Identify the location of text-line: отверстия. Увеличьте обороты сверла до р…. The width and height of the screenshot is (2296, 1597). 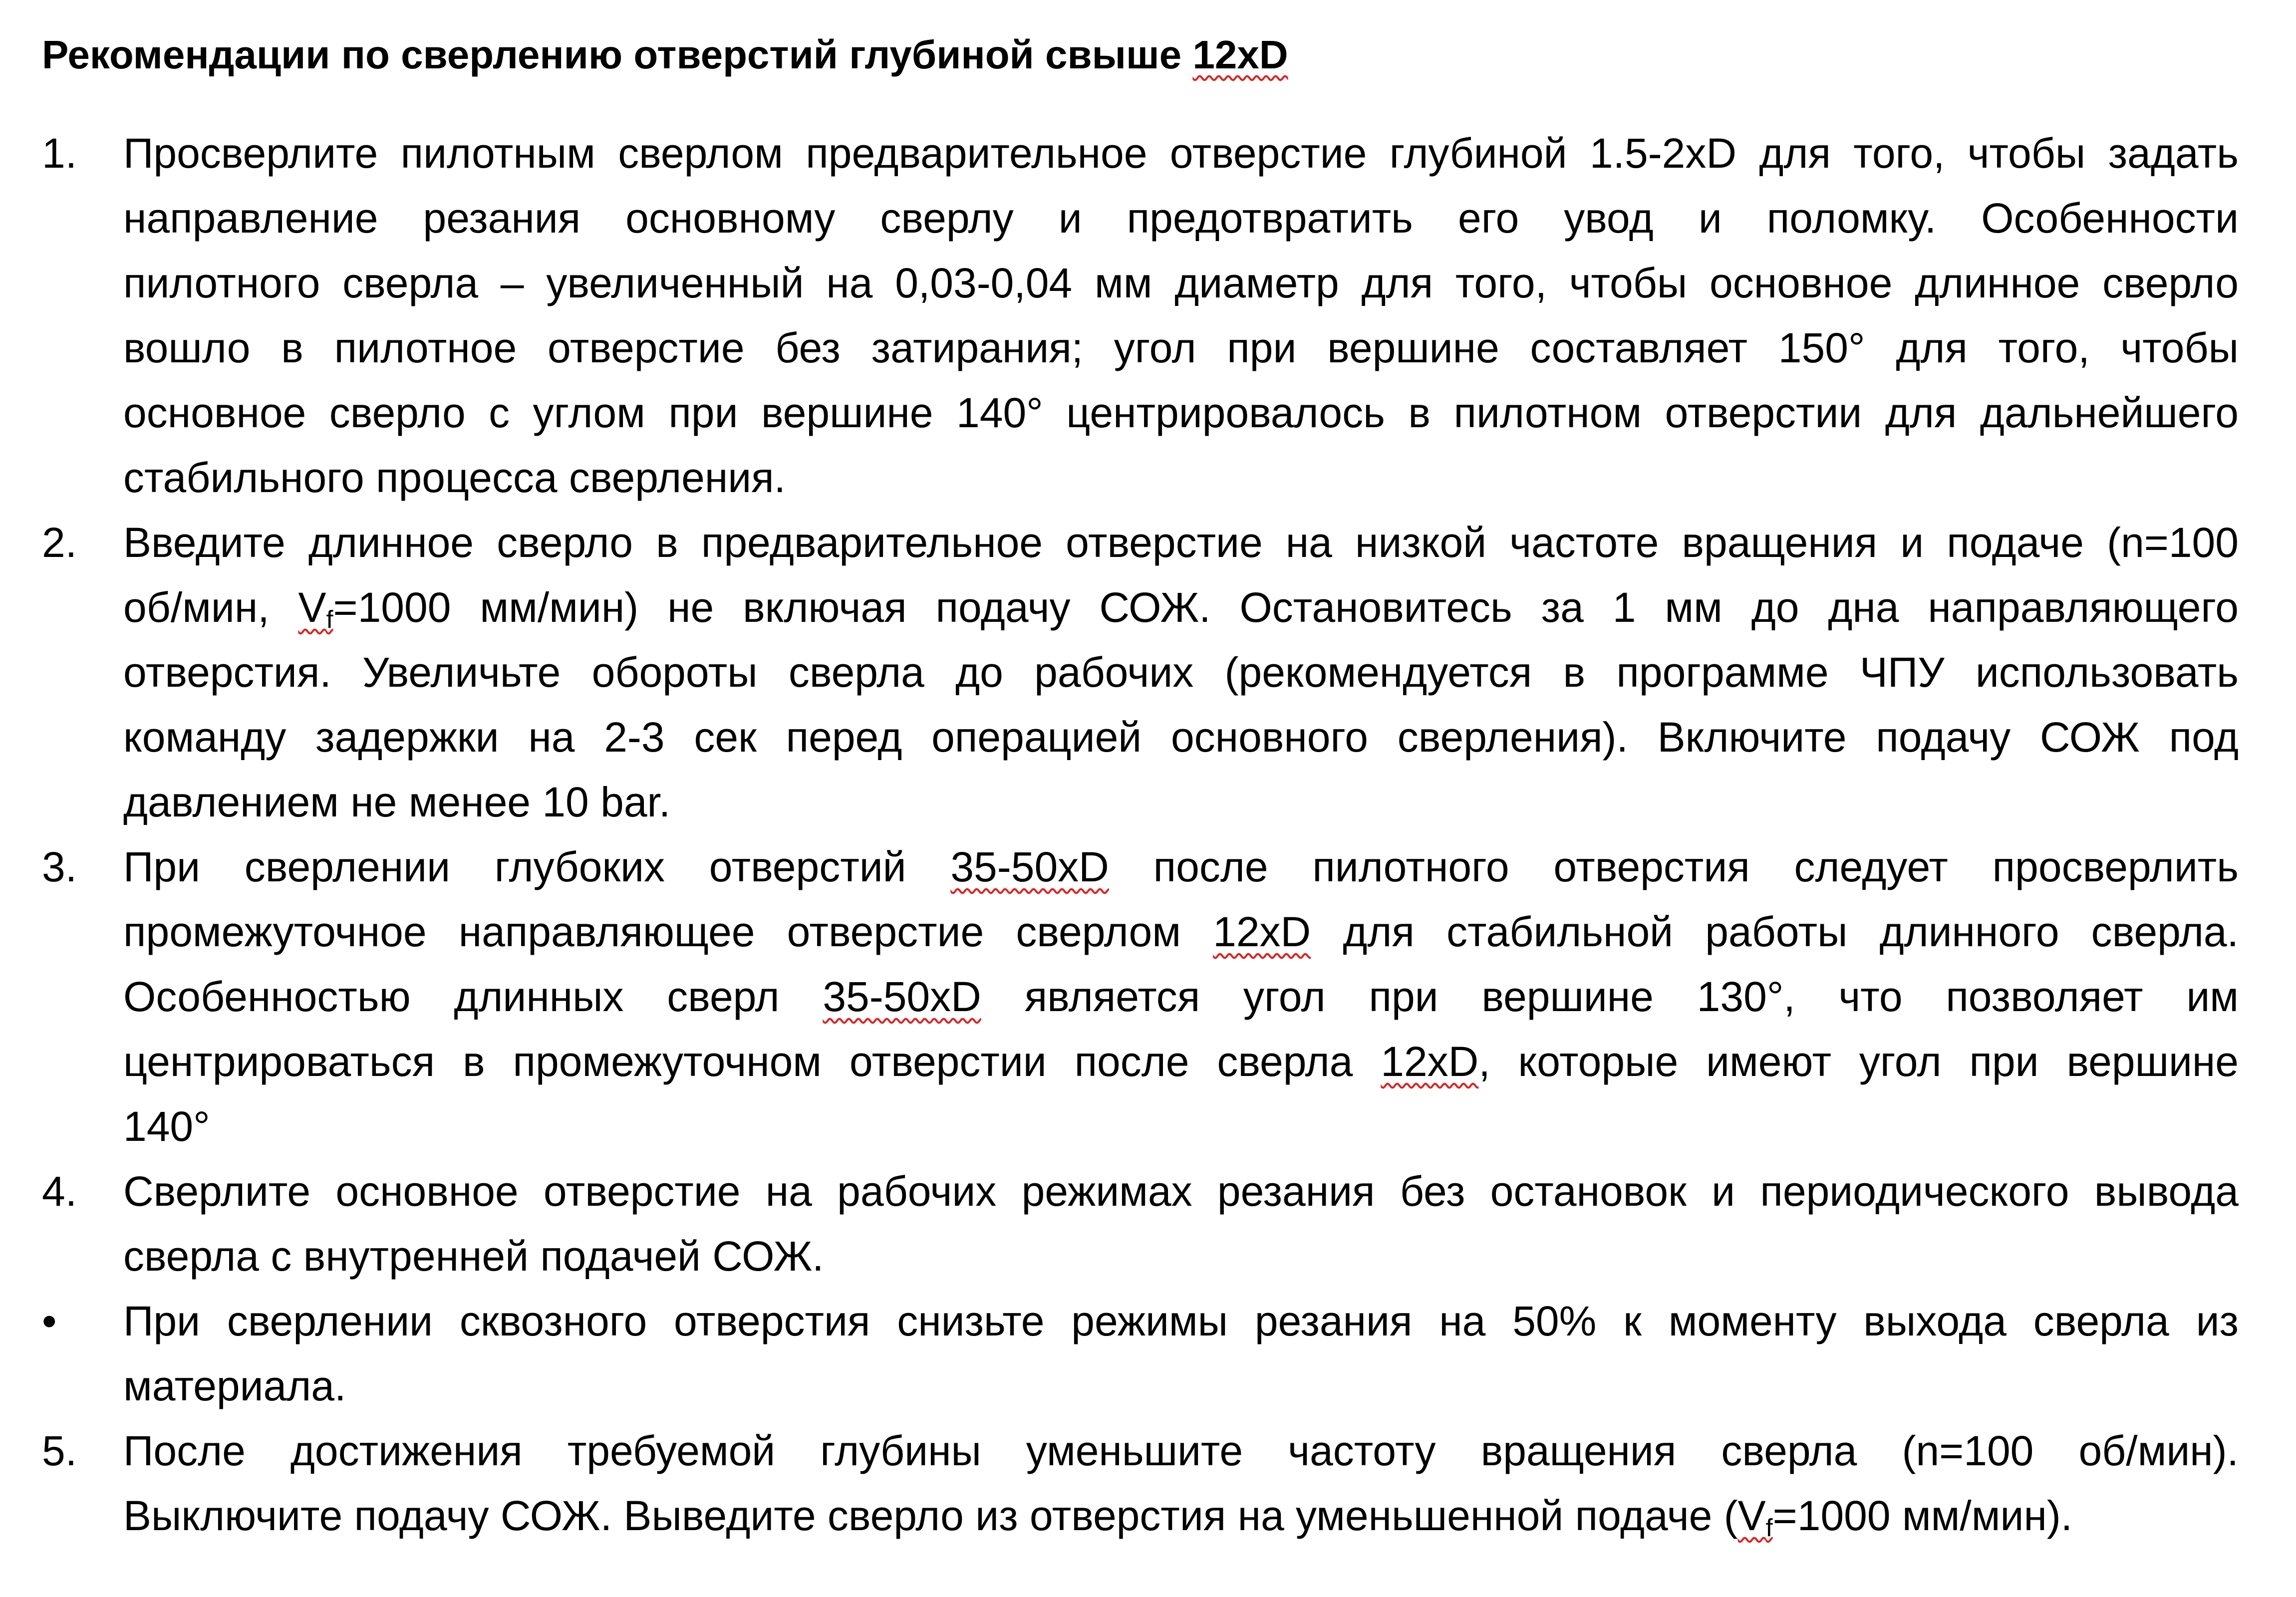
(1181, 672).